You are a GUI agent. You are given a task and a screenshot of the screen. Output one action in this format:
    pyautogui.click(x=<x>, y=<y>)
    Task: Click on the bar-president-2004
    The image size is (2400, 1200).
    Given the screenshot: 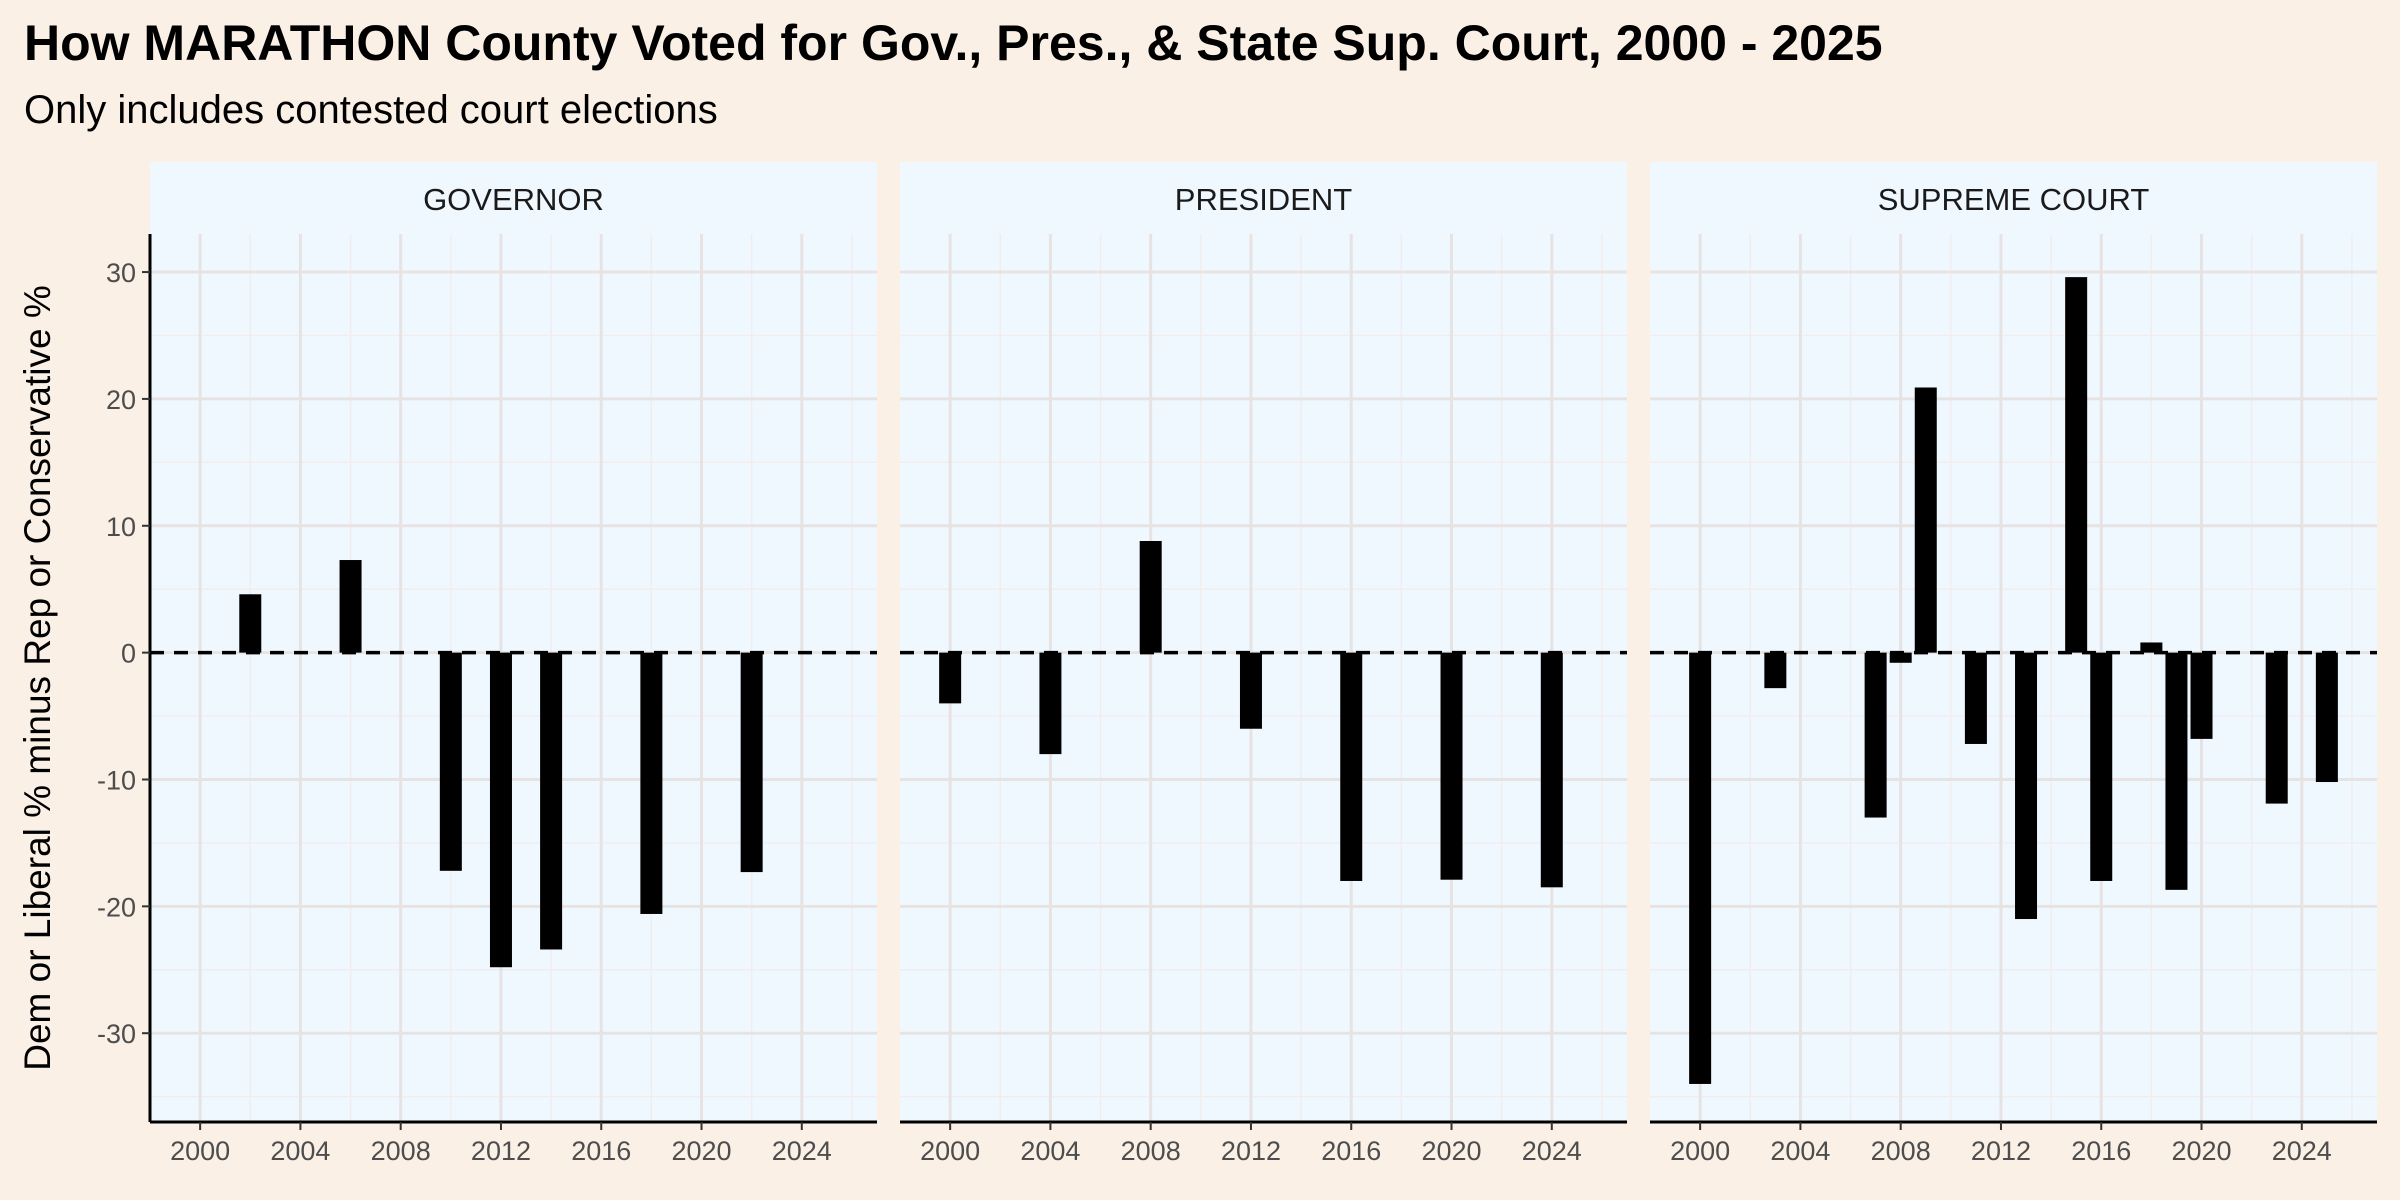 What is the action you would take?
    pyautogui.click(x=1050, y=703)
    